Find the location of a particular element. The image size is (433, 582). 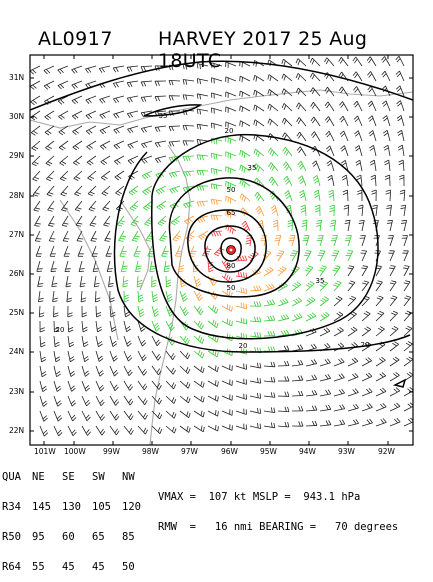

radii-header-row: QUA NE SE SW NW is located at coordinates (77, 477).